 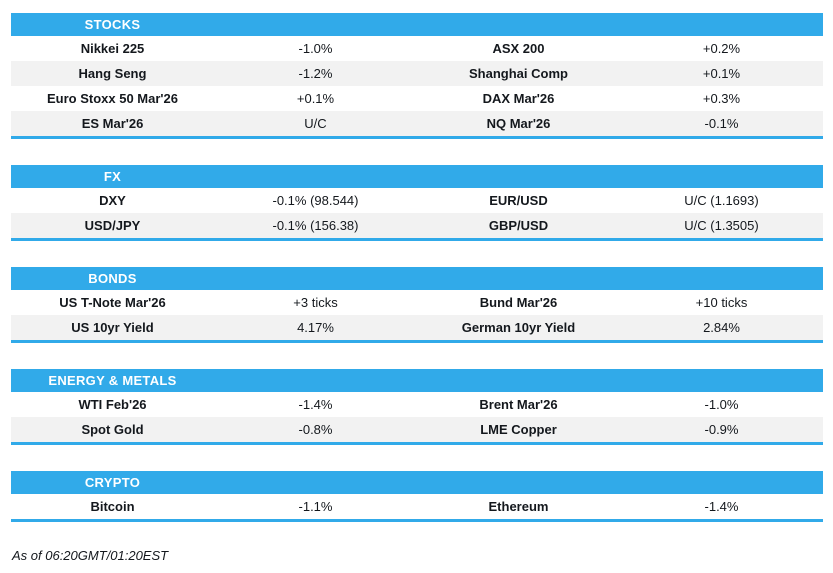 What do you see at coordinates (315, 225) in the screenshot?
I see `instrument-change: -0.1% (156.38)` at bounding box center [315, 225].